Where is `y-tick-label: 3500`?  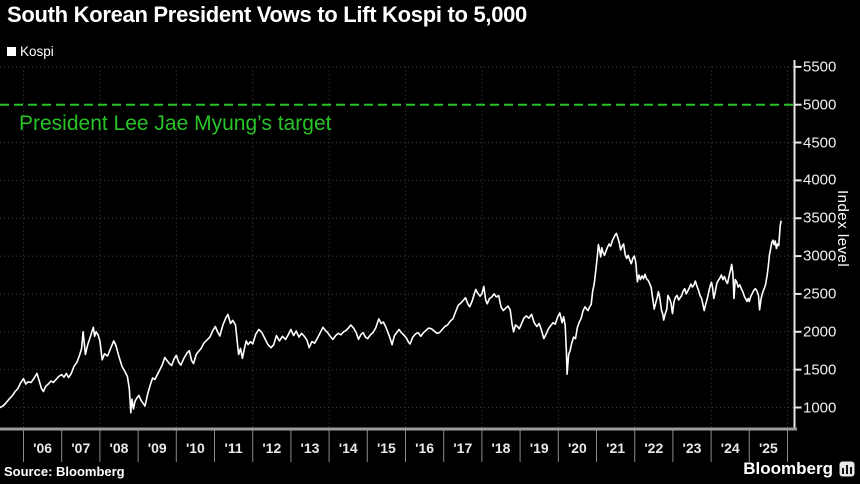 y-tick-label: 3500 is located at coordinates (820, 218).